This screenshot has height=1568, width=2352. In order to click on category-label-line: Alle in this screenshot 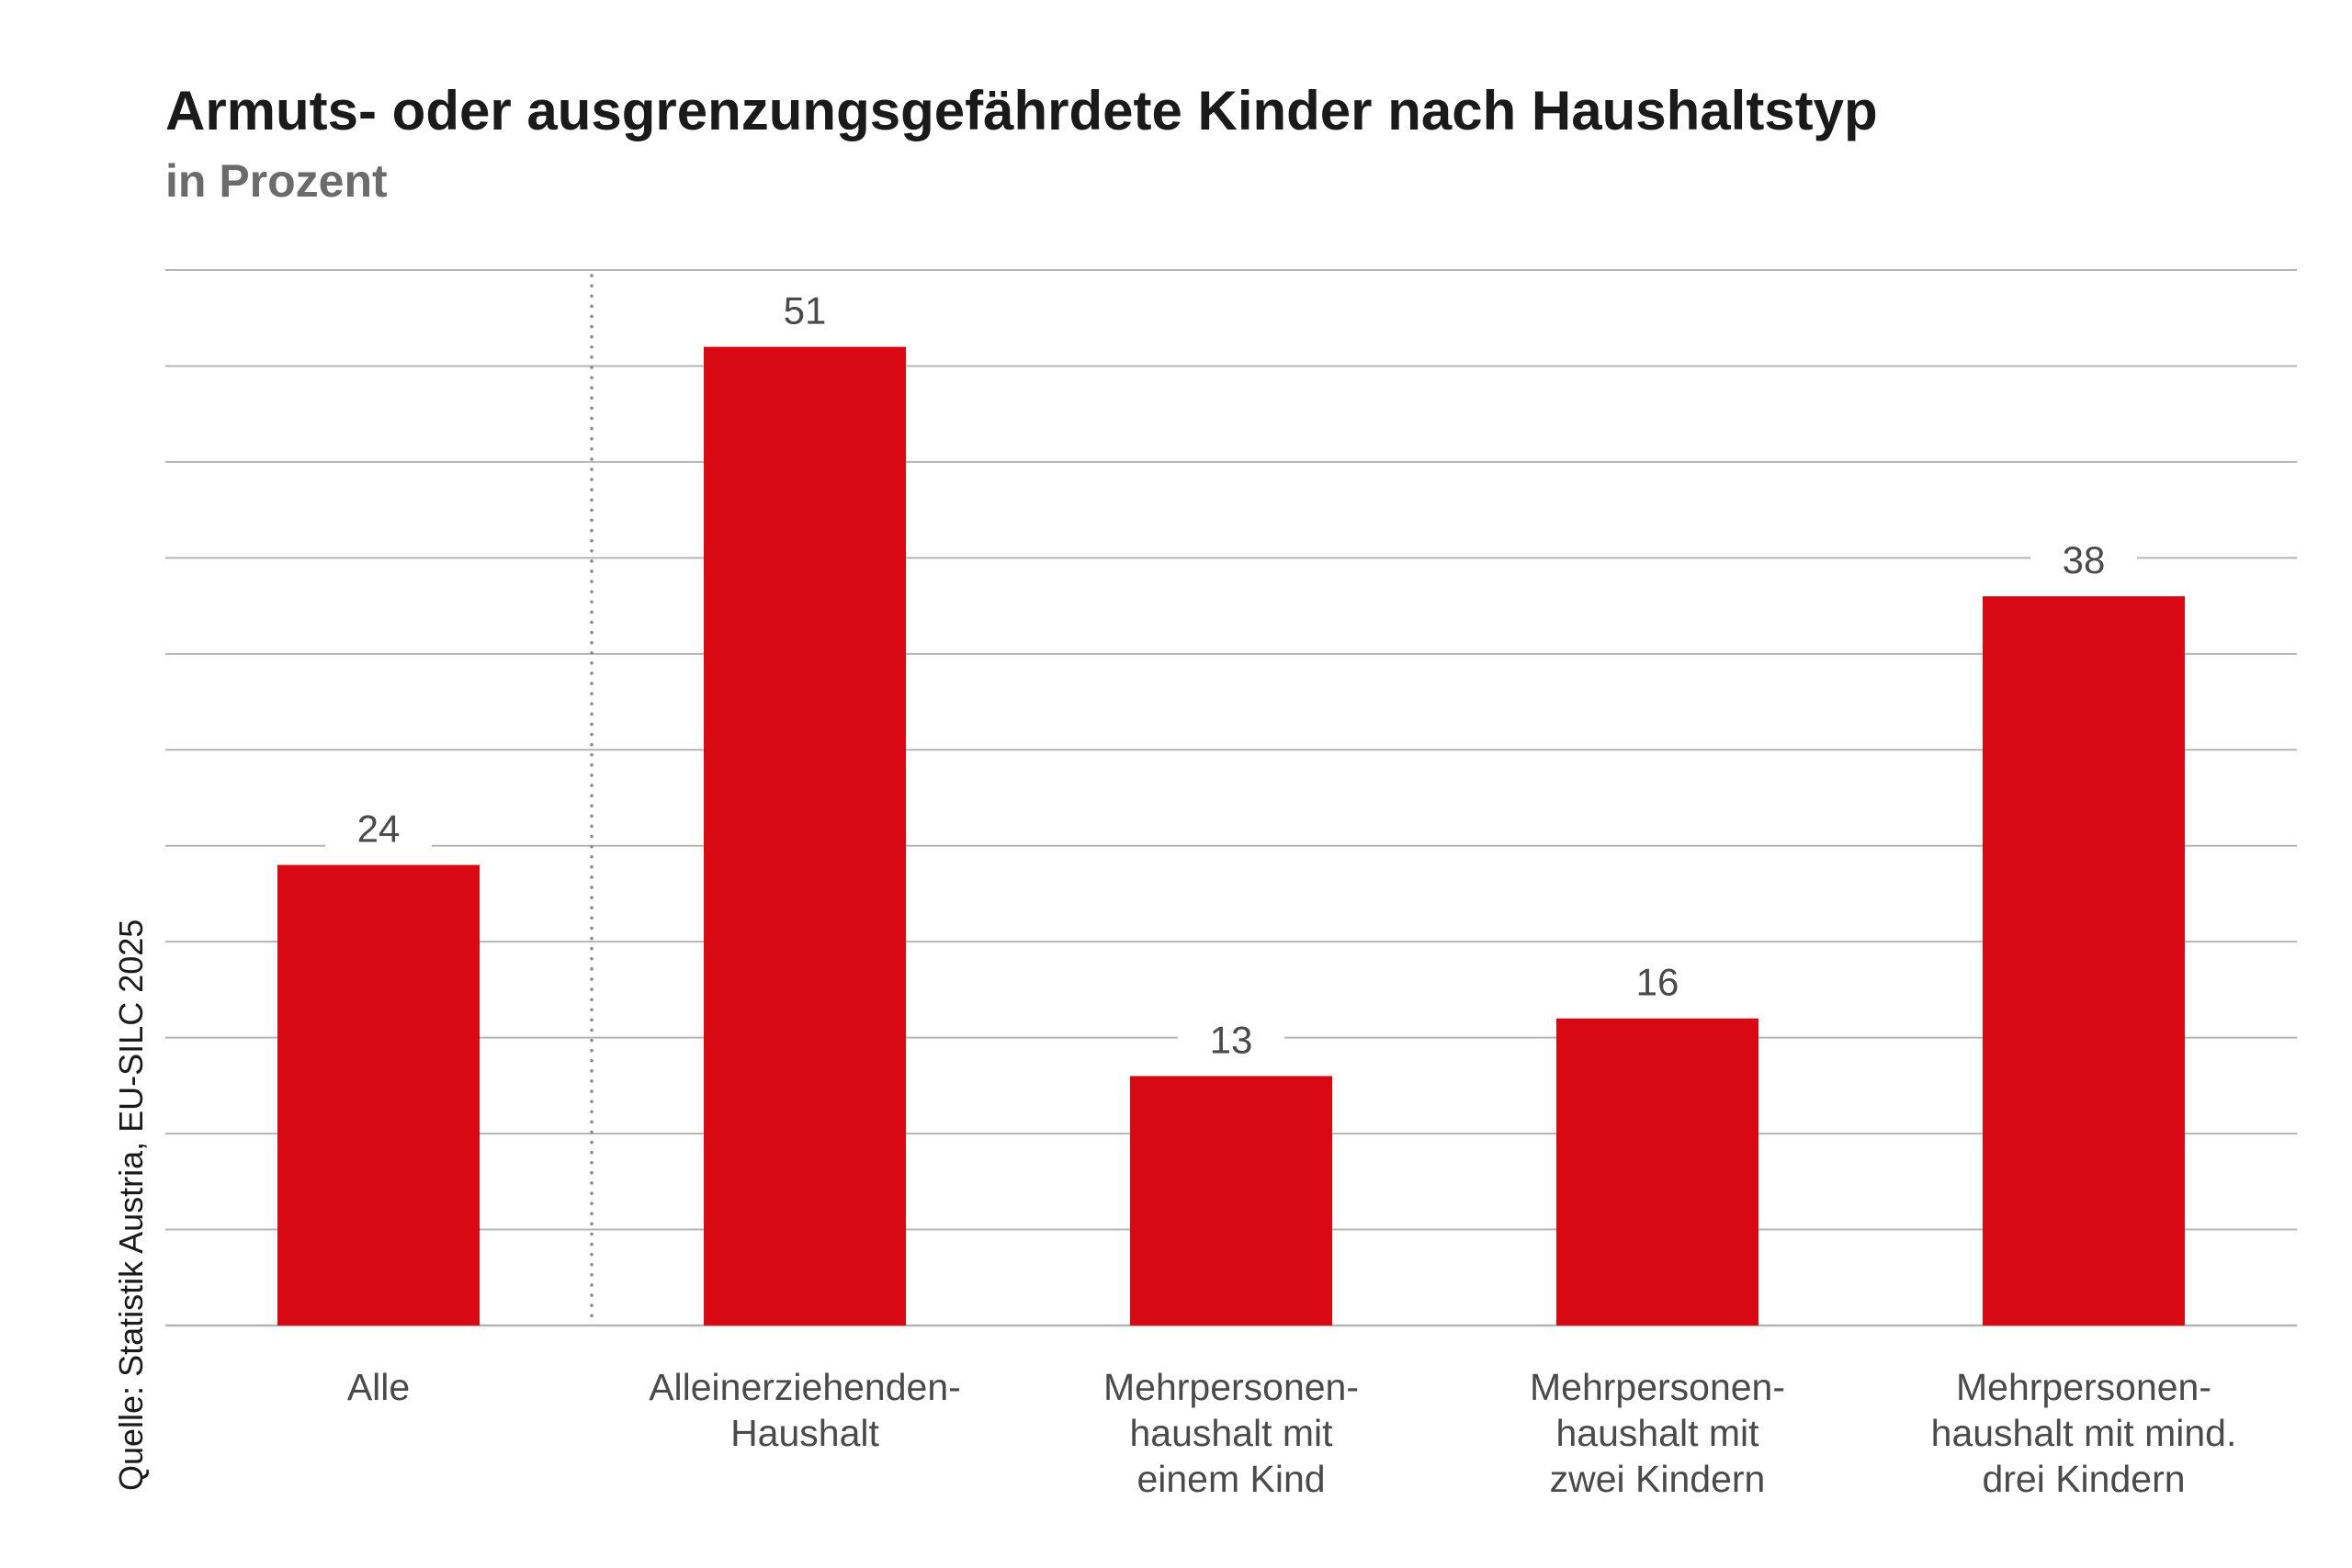, I will do `click(379, 1387)`.